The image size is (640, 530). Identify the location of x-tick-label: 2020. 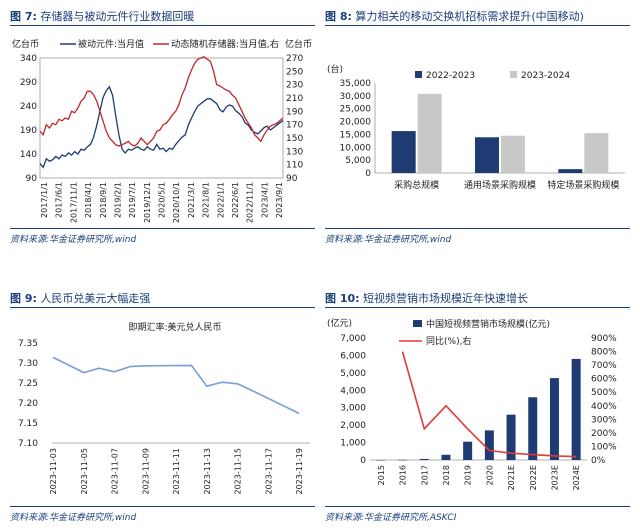
(489, 475).